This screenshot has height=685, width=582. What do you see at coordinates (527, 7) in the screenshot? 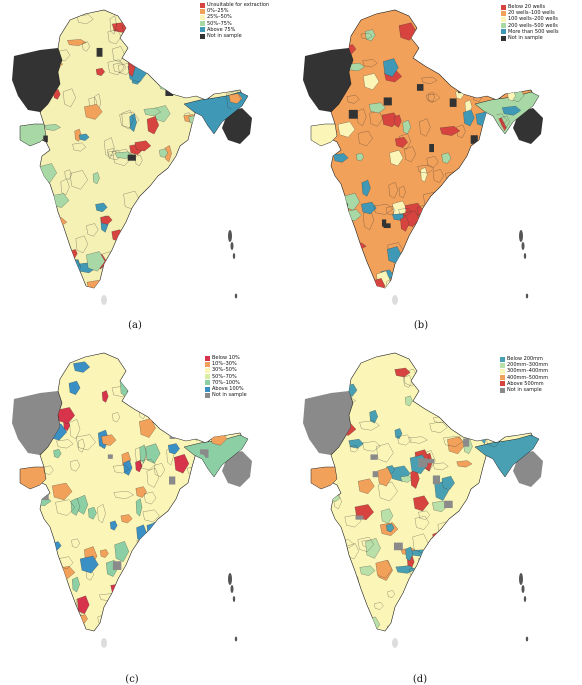
I see `legend-label: Below 20 wells` at bounding box center [527, 7].